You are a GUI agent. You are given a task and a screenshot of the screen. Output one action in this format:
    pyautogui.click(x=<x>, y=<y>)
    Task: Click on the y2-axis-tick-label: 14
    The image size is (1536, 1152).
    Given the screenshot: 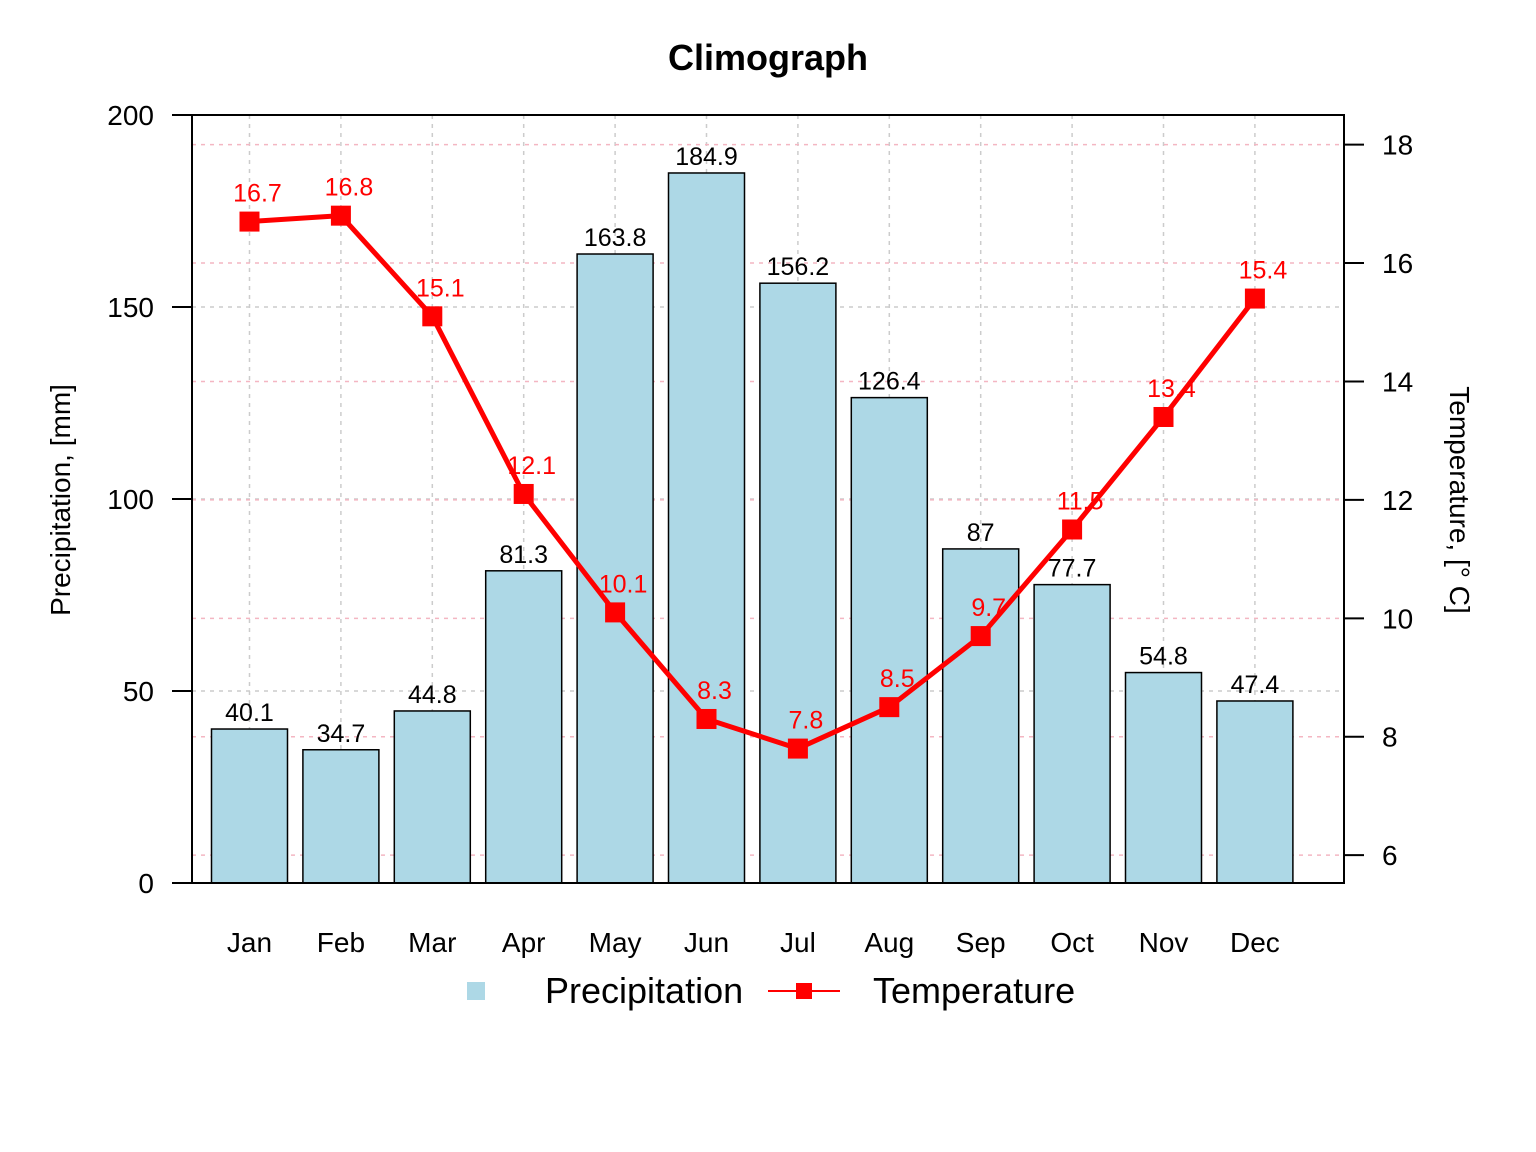 What is the action you would take?
    pyautogui.click(x=1397, y=381)
    